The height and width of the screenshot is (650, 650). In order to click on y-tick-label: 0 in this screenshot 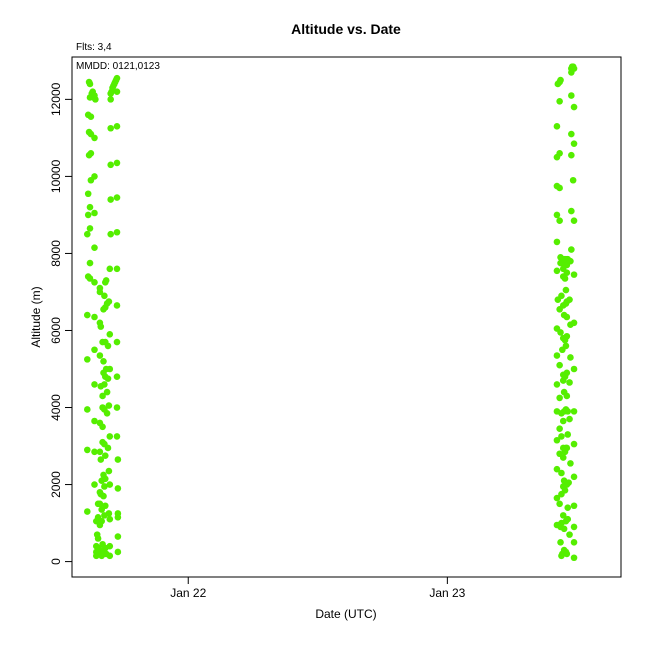, I will do `click(56, 561)`.